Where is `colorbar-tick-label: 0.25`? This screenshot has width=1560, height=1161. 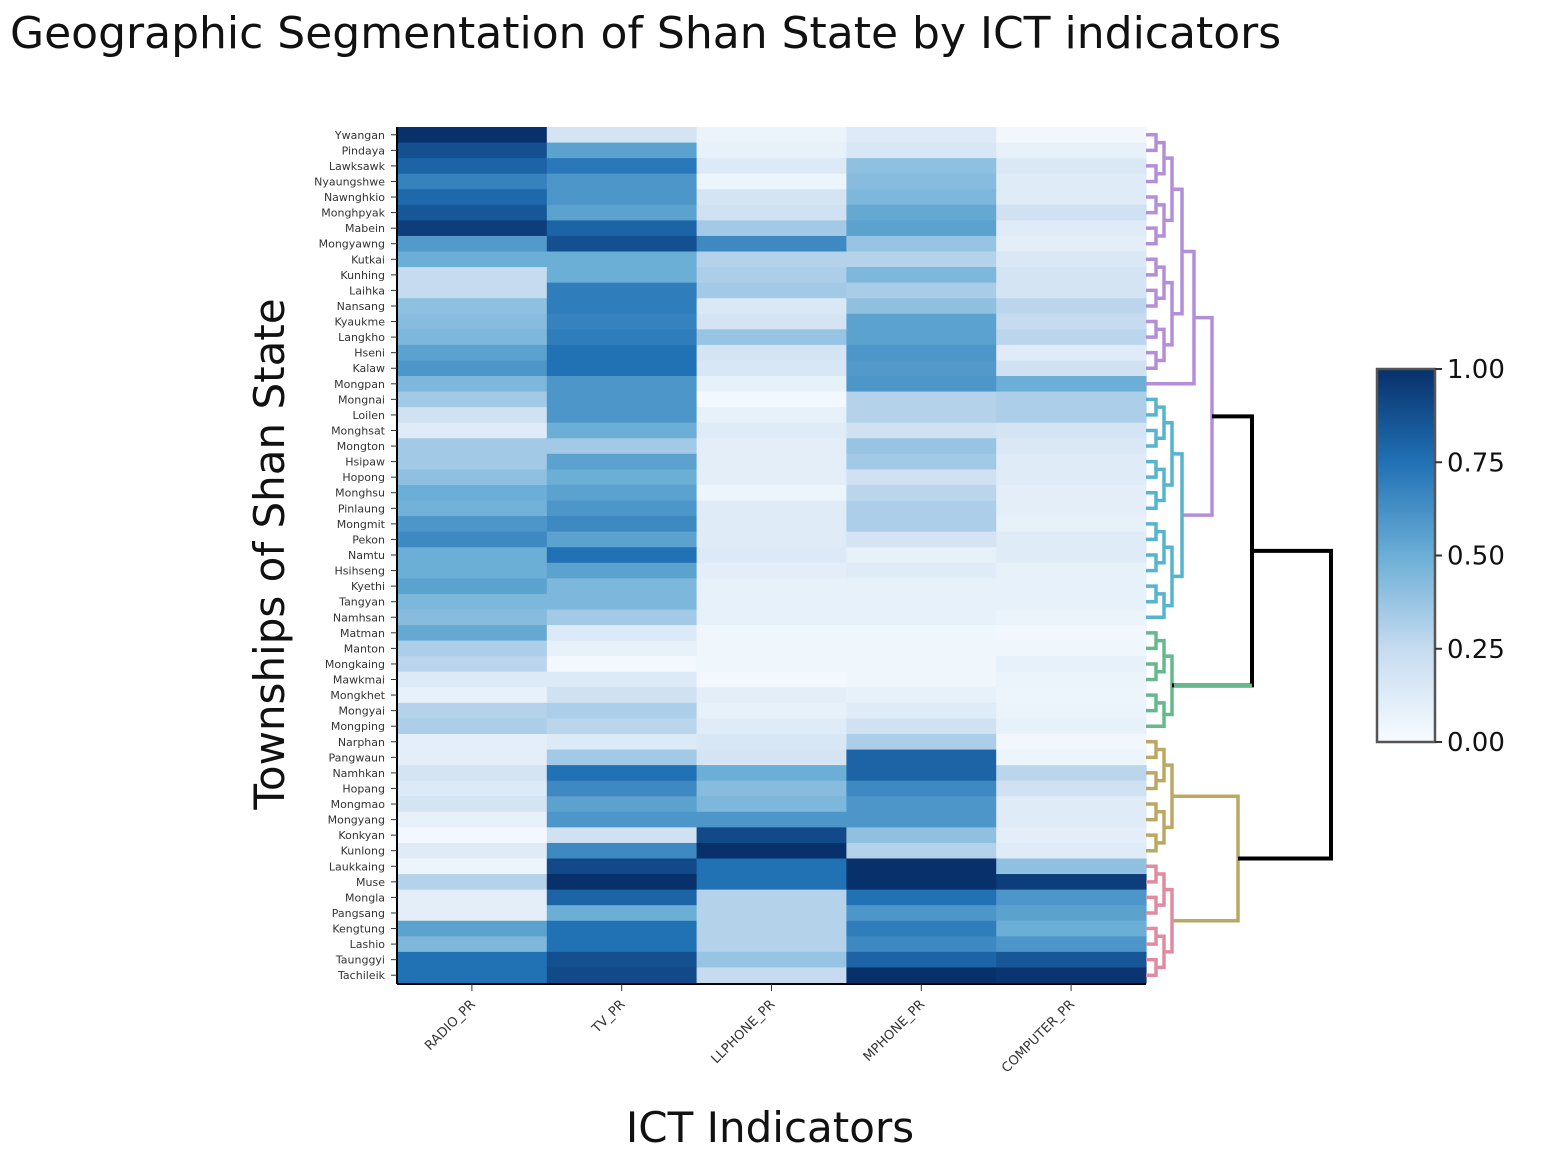
colorbar-tick-label: 0.25 is located at coordinates (1476, 650).